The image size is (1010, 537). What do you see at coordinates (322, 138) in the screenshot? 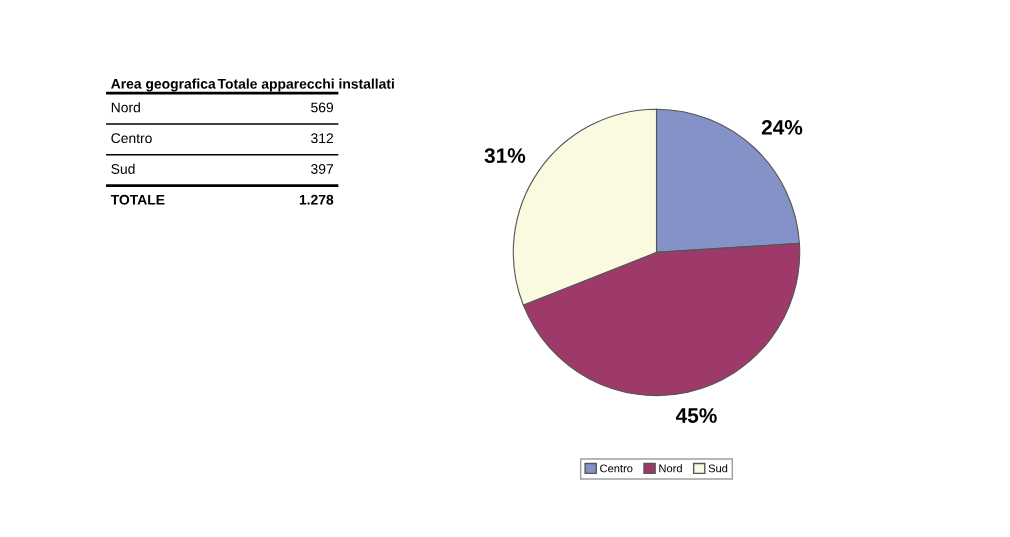
I see `text: 312` at bounding box center [322, 138].